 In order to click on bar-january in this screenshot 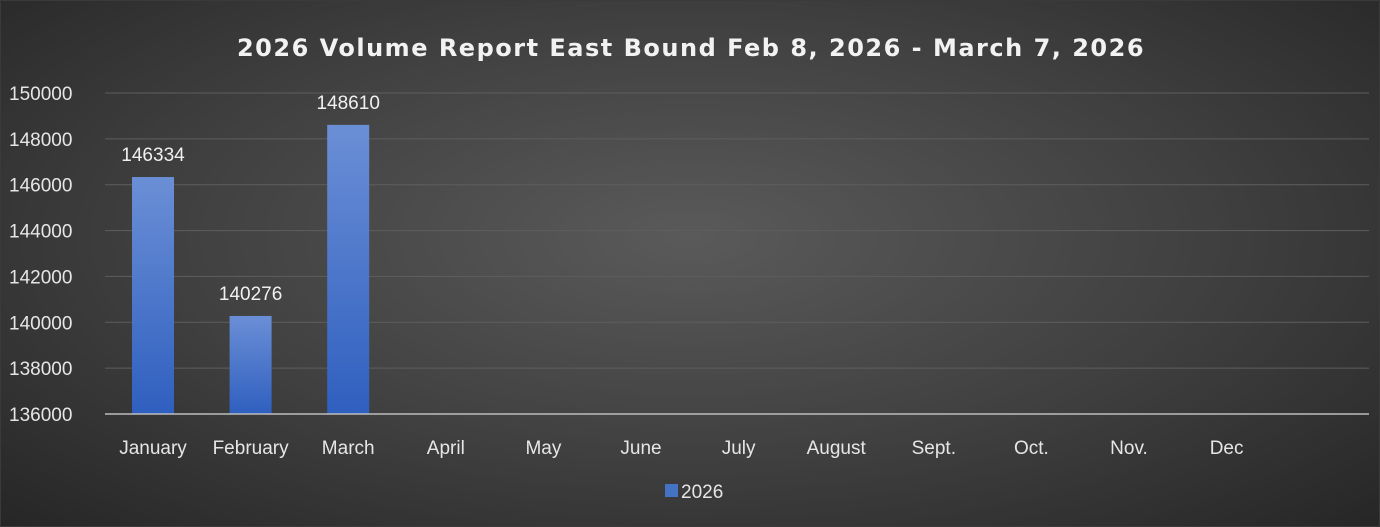, I will do `click(153, 295)`.